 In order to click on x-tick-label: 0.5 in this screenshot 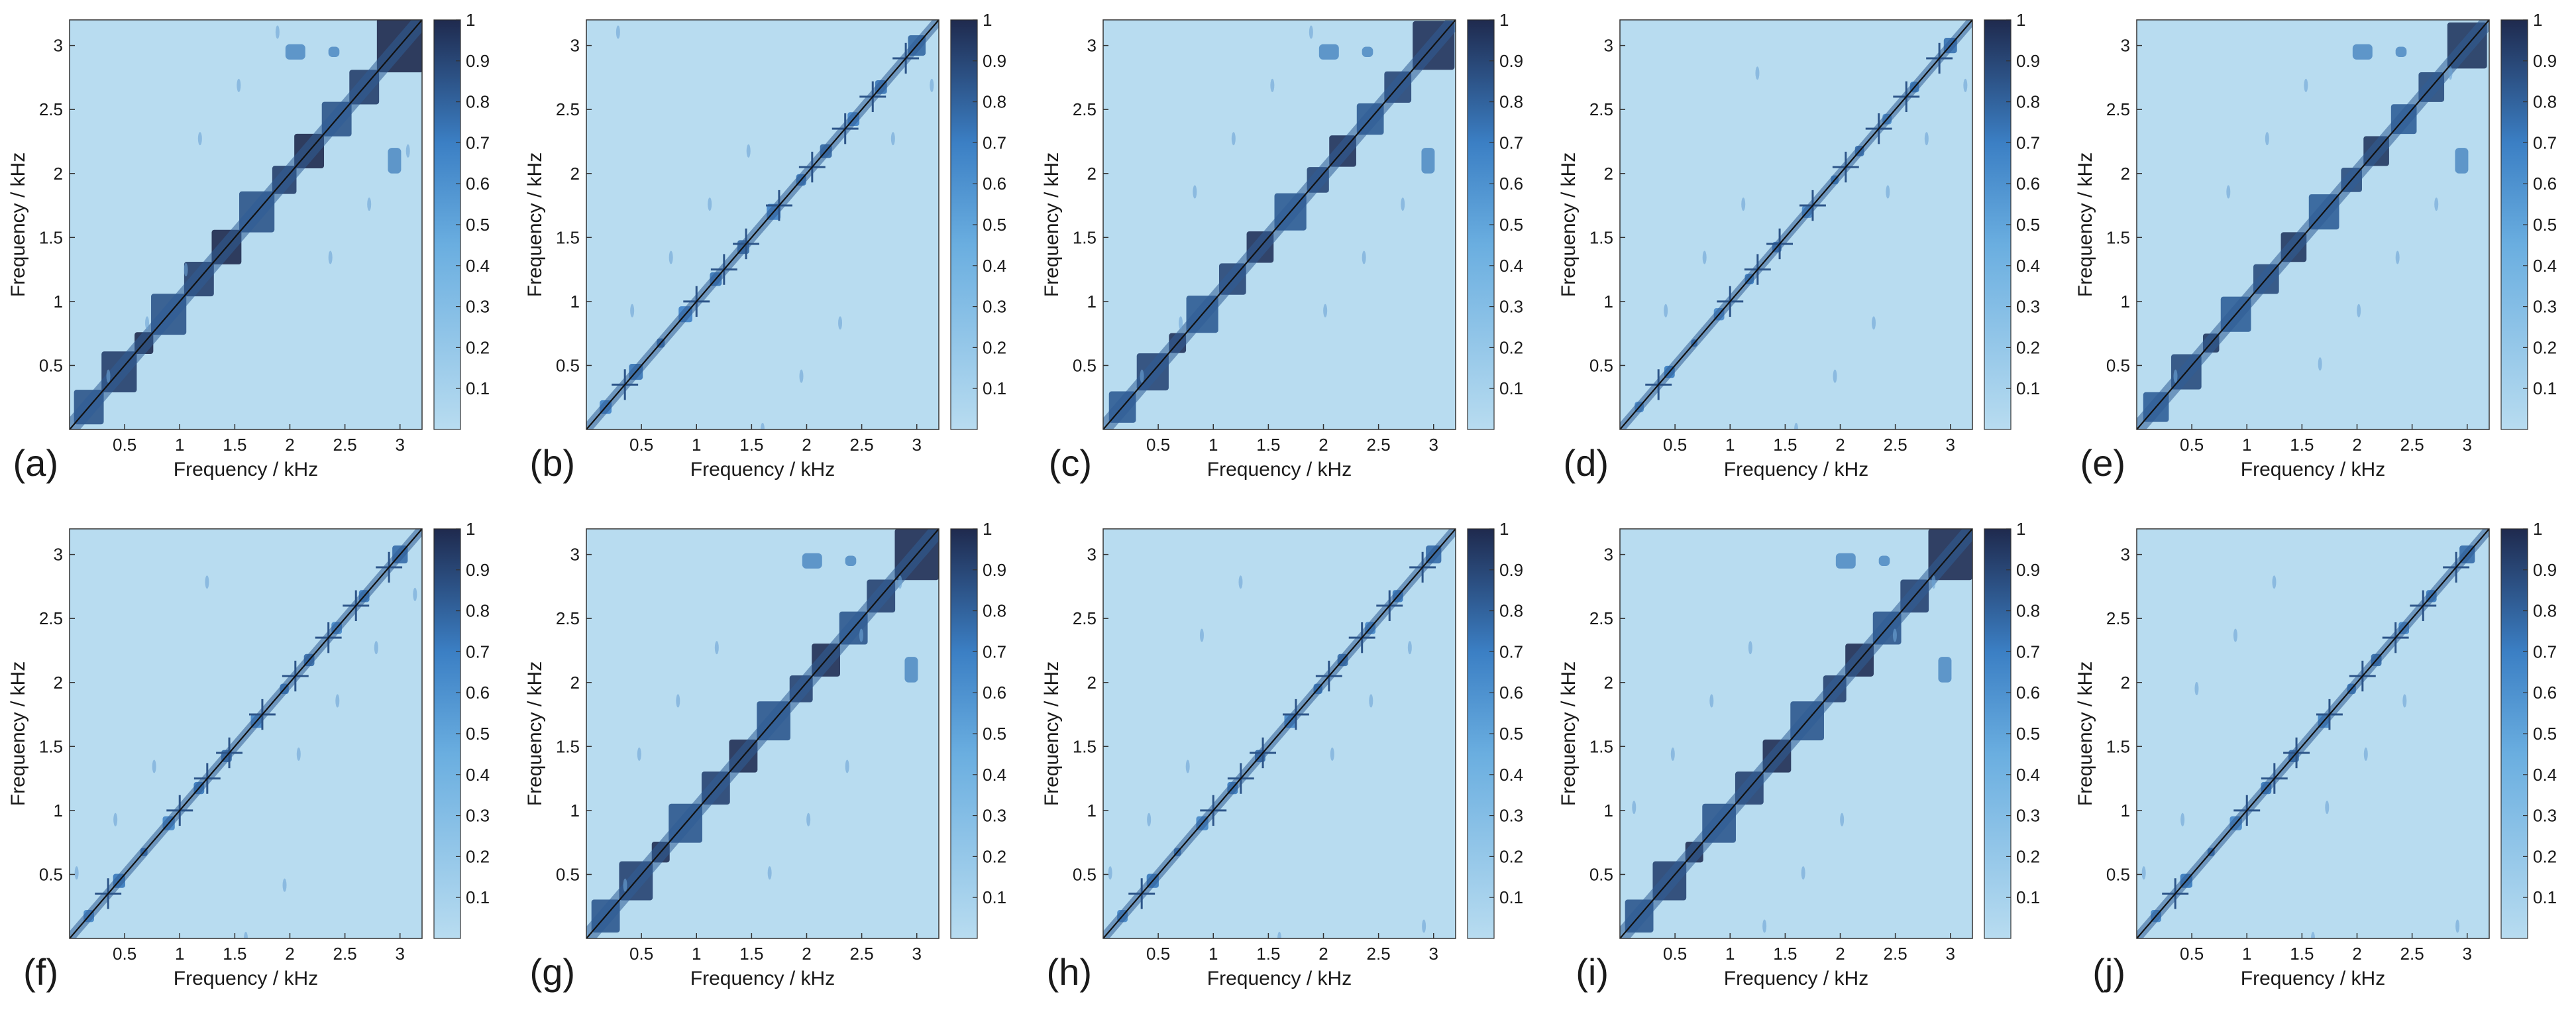, I will do `click(2192, 445)`.